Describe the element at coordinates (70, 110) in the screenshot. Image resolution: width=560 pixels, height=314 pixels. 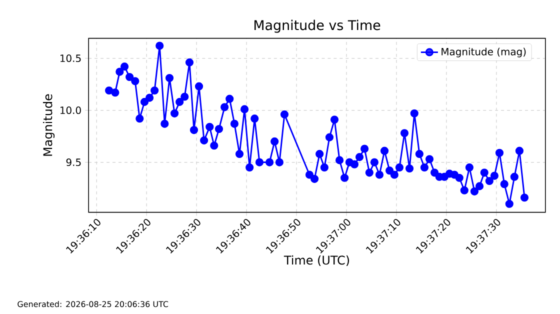
I see `y-tick-label: 10.0` at that location.